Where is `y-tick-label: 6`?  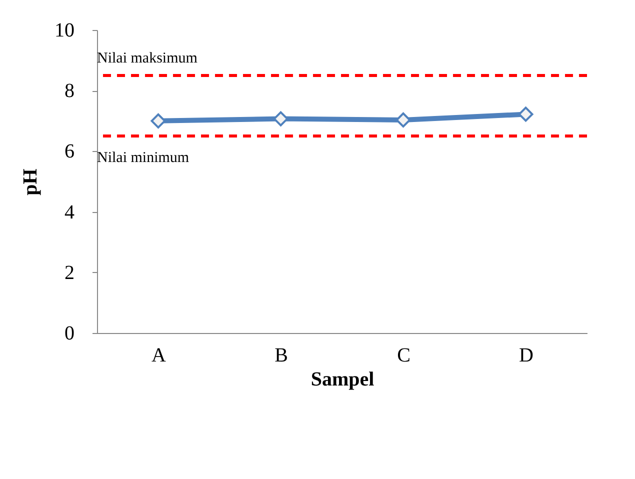
y-tick-label: 6 is located at coordinates (69, 151).